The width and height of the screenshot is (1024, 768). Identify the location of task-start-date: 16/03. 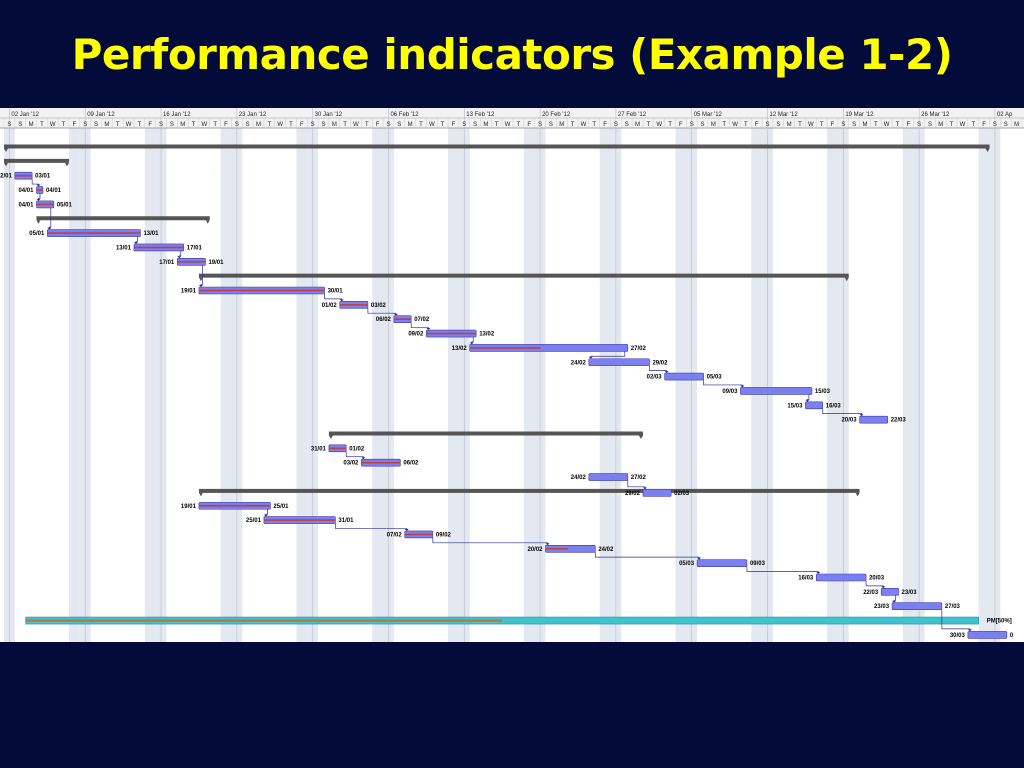
(806, 579).